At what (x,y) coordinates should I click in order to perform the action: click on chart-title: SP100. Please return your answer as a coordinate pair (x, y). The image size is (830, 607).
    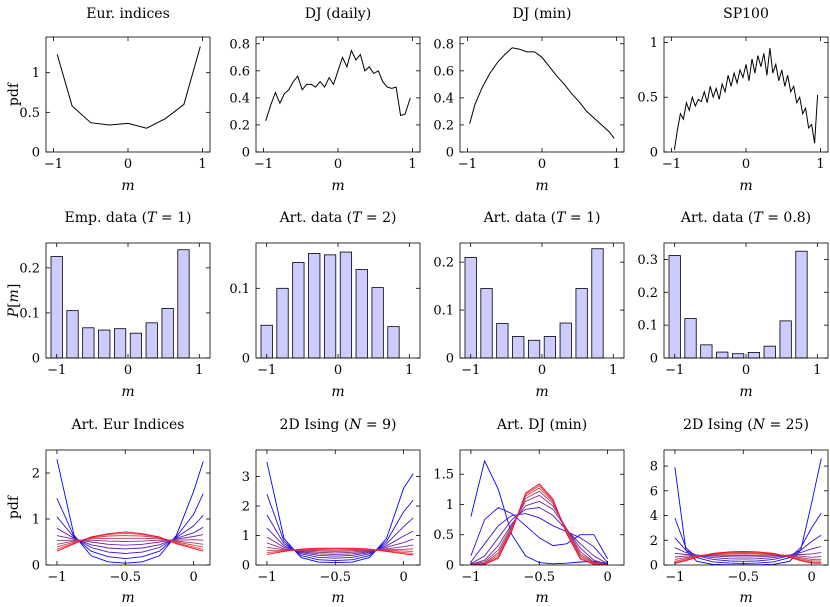
    Looking at the image, I should click on (746, 14).